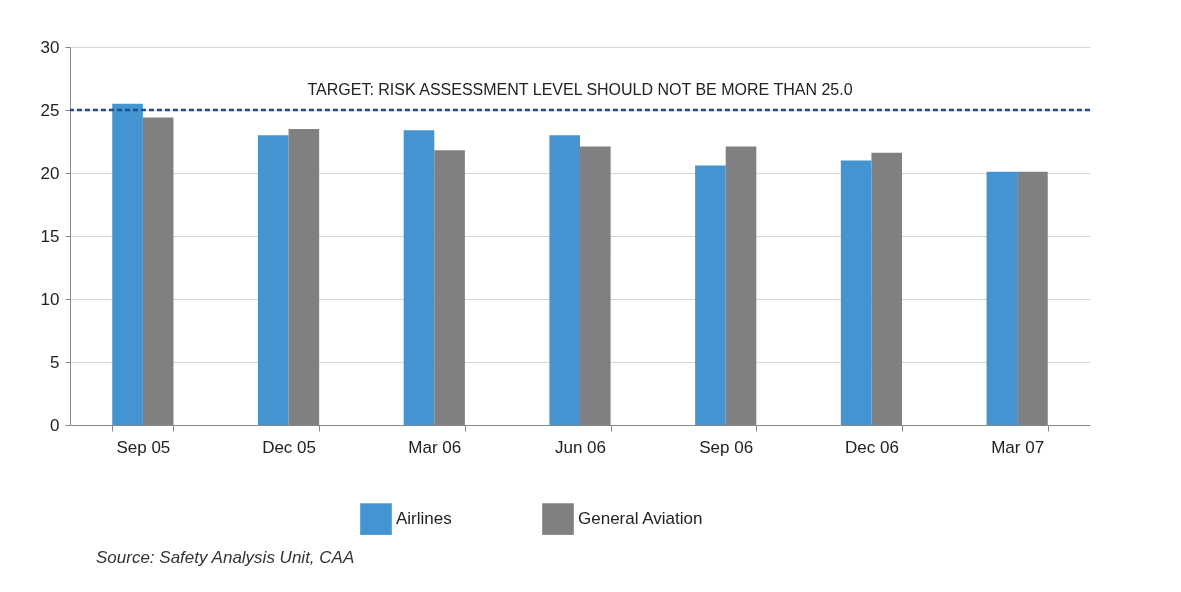  Describe the element at coordinates (726, 447) in the screenshot. I see `x-tick-label: Sep 06` at that location.